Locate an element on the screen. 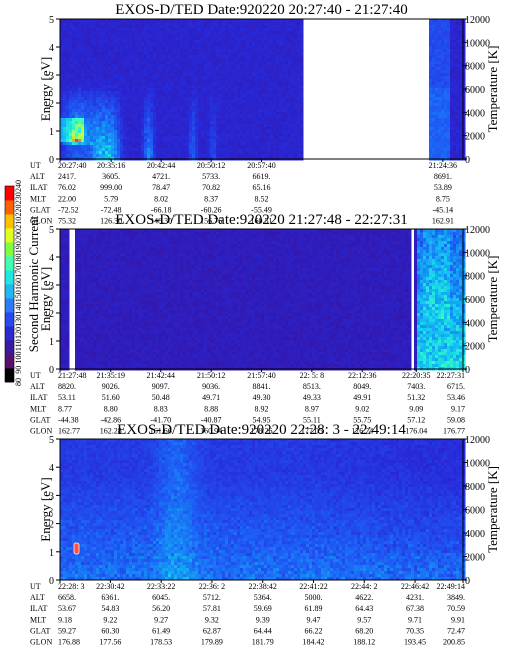  eph-ut: 20:27:40 is located at coordinates (72, 165).